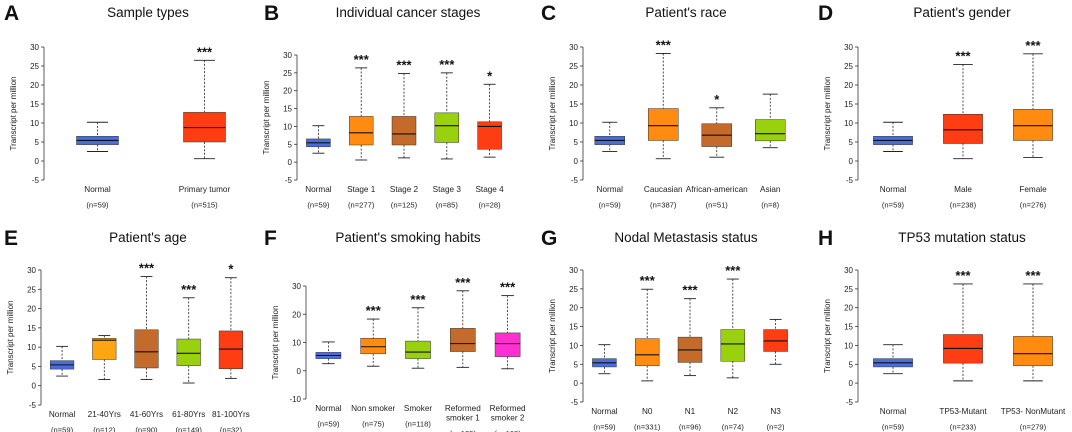 The width and height of the screenshot is (1072, 432). I want to click on box-group: *** Primary tumor (n=515), so click(205, 126).